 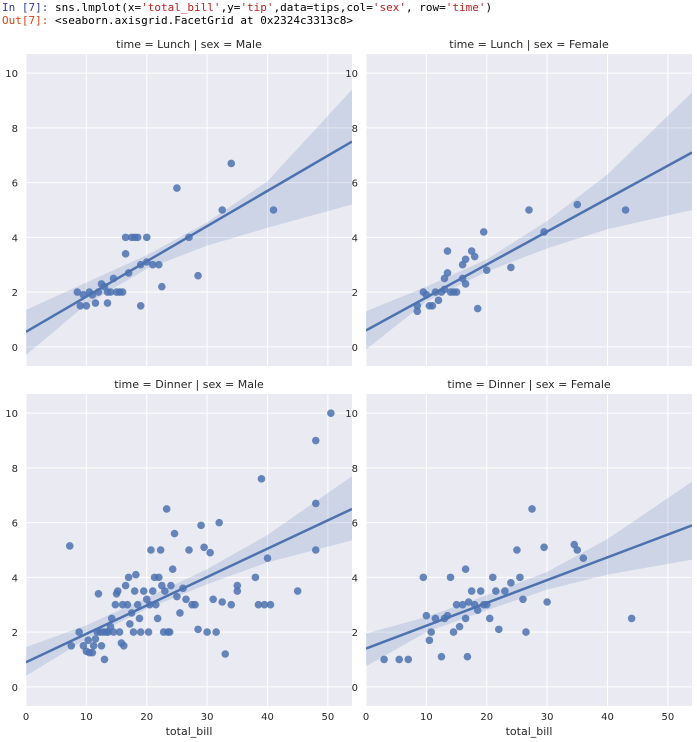 I want to click on y-tick-label: 6, so click(x=355, y=184).